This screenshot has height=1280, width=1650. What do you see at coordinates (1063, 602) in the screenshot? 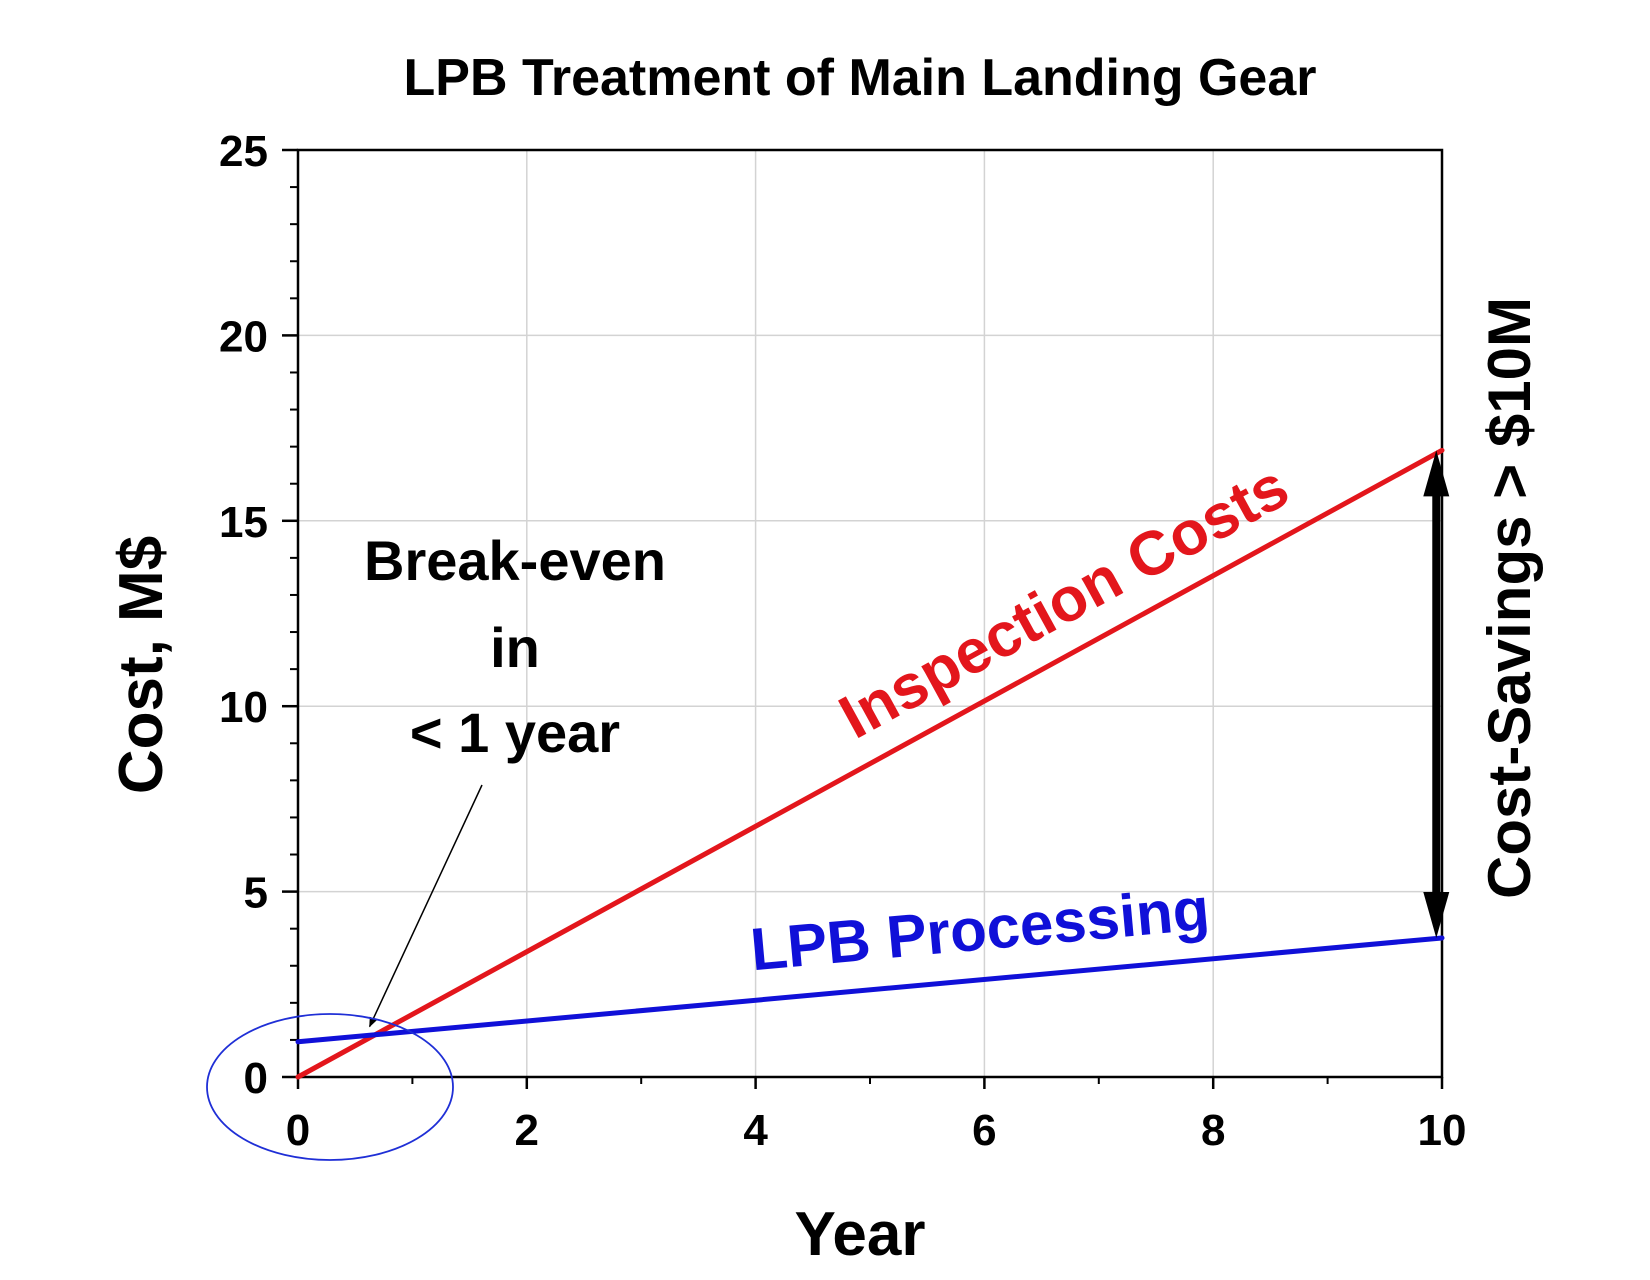
I see `inspection-costs-label: Inspection Costs` at bounding box center [1063, 602].